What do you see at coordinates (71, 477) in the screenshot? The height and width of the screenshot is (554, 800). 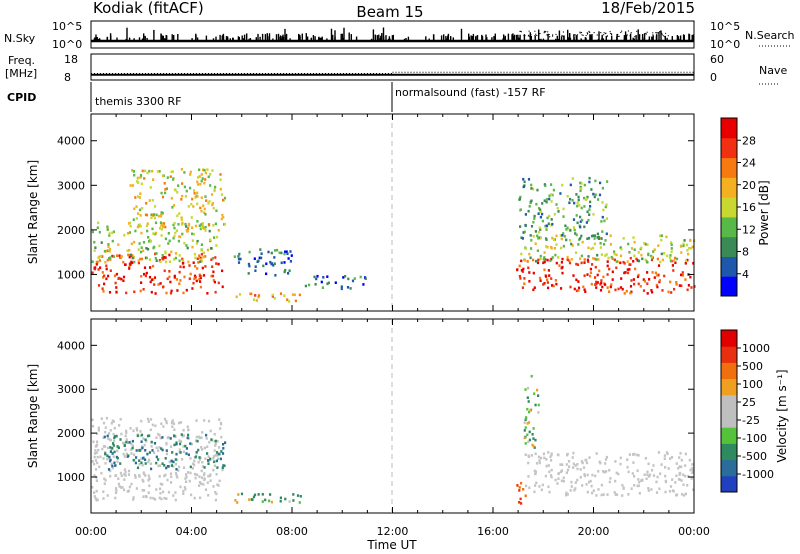 I see `y-tick-label: 1000` at bounding box center [71, 477].